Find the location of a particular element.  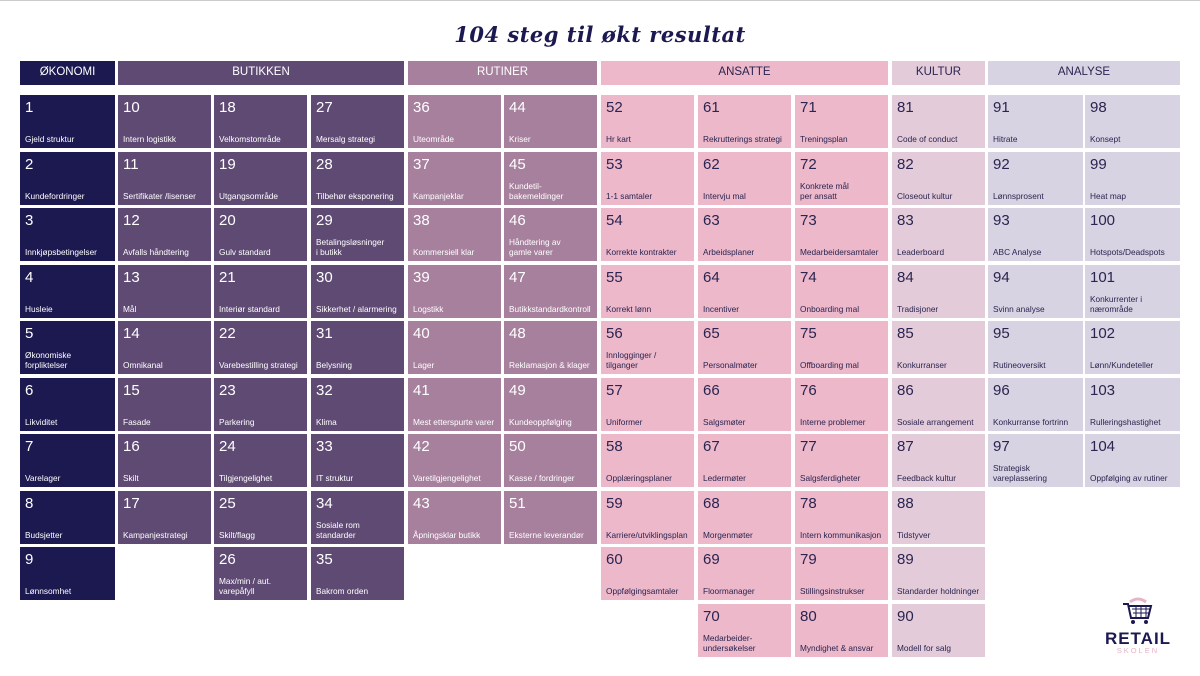

step-label: Standarder holdninger is located at coordinates (938, 591).